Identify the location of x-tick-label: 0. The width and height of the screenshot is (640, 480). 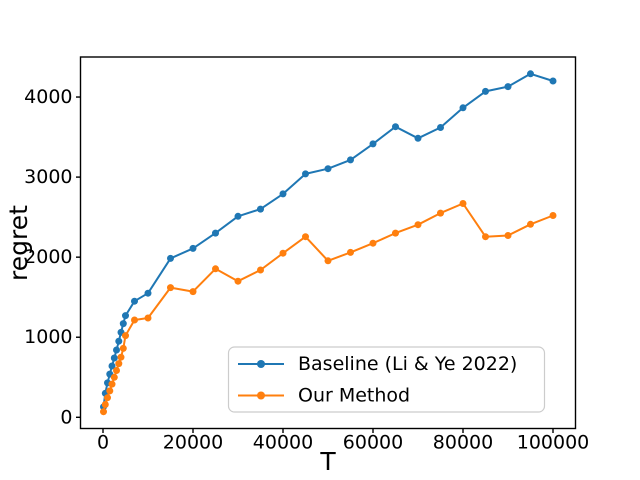
(103, 443).